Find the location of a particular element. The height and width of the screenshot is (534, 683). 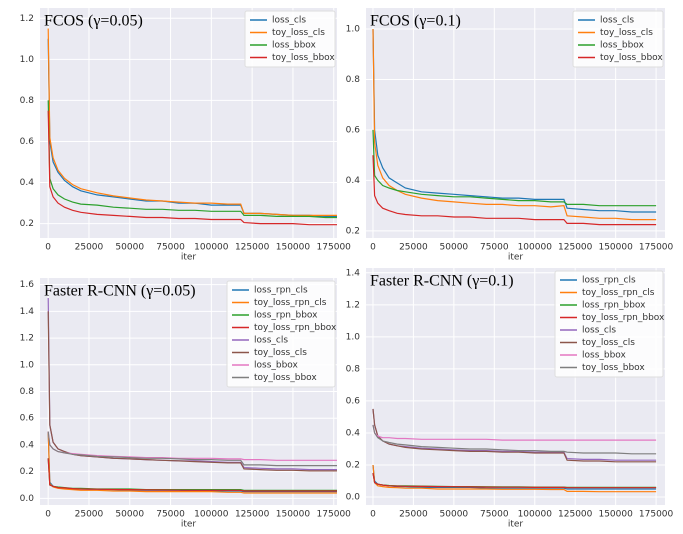

panel-title: Faster R-CNN (γ=0.05) is located at coordinates (120, 291).